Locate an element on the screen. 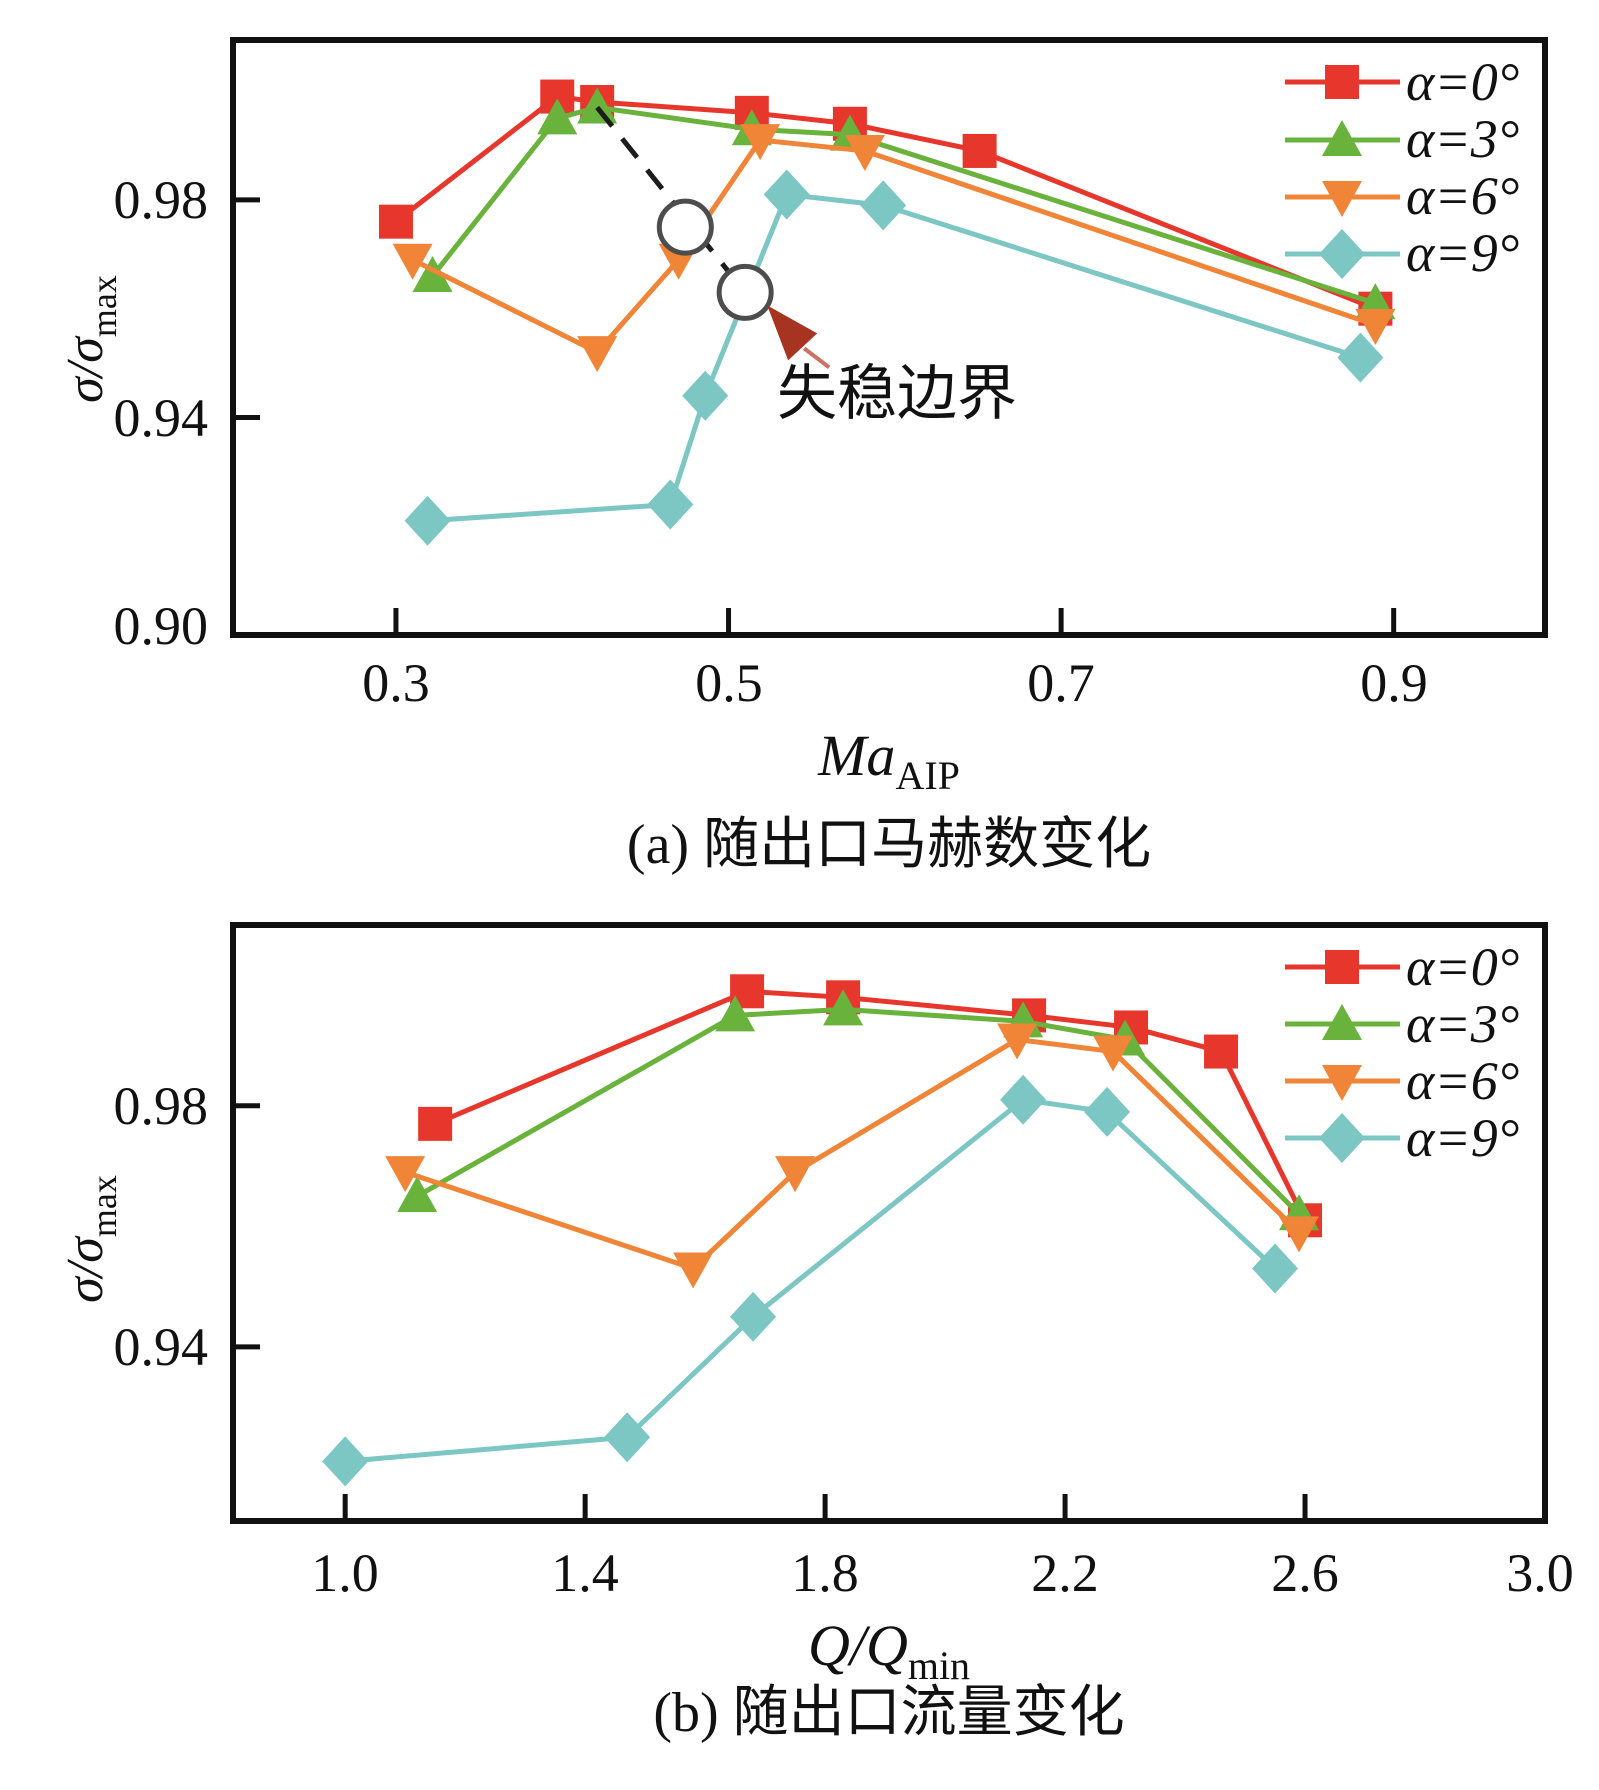 The width and height of the screenshot is (1599, 1790). chart-a-legend-label-alpha0: α=0° is located at coordinates (1463, 82).